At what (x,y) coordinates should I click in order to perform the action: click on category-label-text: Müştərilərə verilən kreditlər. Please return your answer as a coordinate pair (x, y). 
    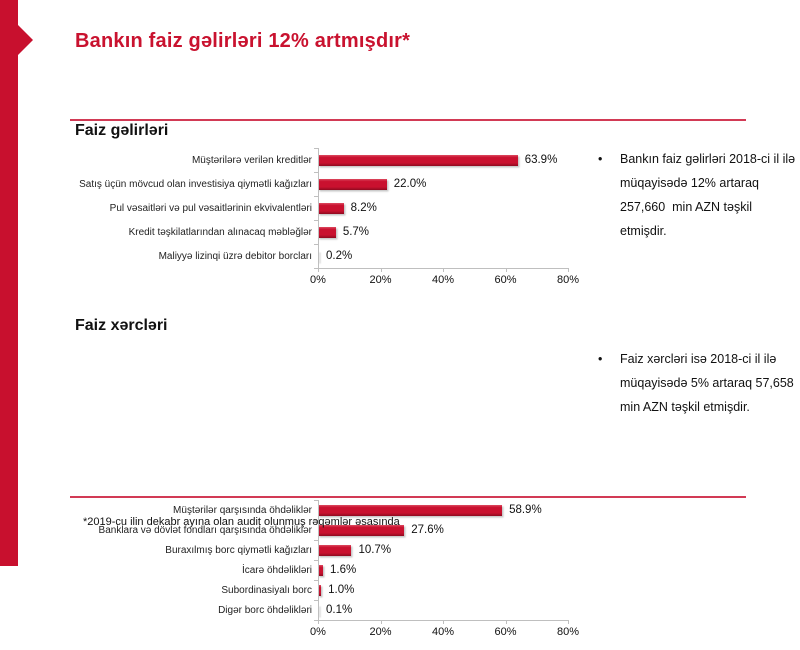
    Looking at the image, I should click on (251, 160).